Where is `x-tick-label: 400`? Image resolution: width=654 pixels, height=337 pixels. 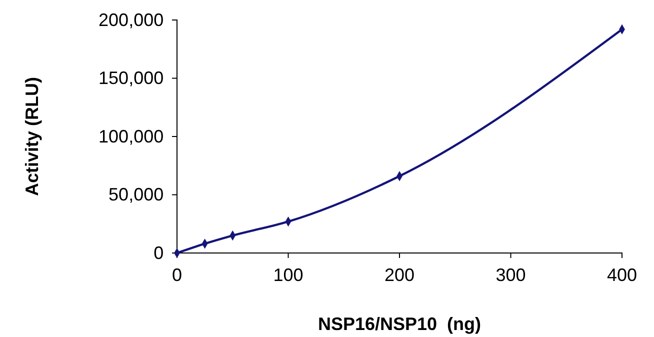 x-tick-label: 400 is located at coordinates (622, 274).